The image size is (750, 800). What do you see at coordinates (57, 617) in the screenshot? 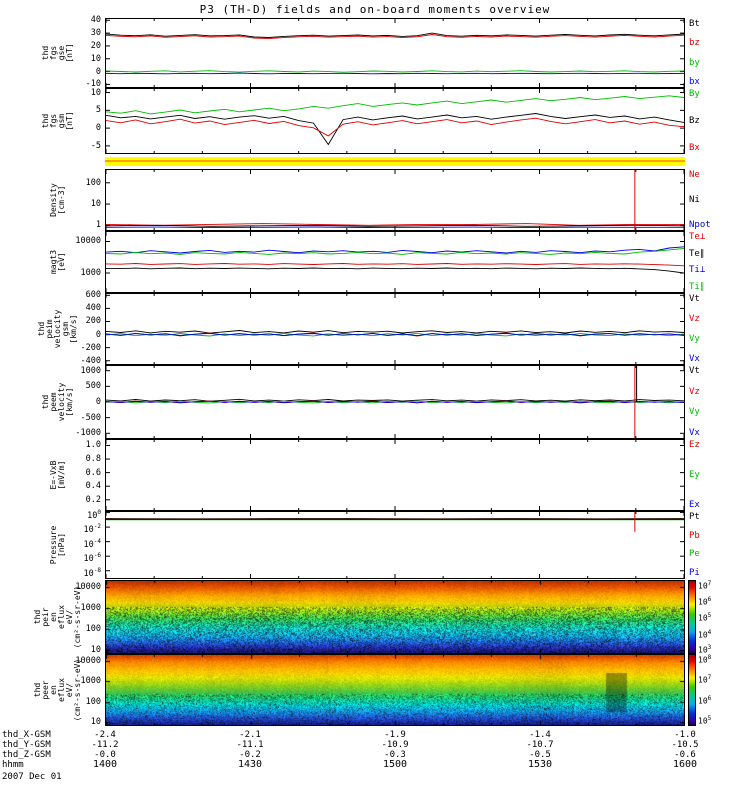
I see `y-axis-label: thd peir en eflux eV/ (cm²-s-sr-eV)` at bounding box center [57, 617].